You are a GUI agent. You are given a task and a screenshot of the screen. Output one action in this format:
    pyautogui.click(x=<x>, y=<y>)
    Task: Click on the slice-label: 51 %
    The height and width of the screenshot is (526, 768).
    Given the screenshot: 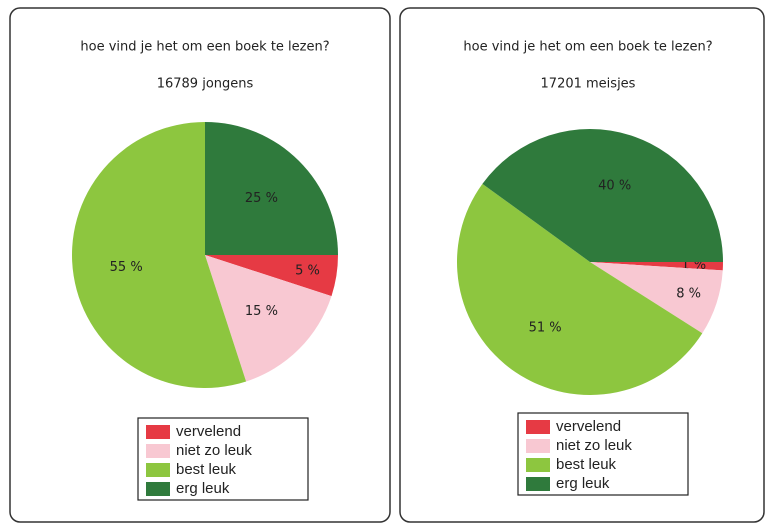 What is the action you would take?
    pyautogui.click(x=545, y=328)
    